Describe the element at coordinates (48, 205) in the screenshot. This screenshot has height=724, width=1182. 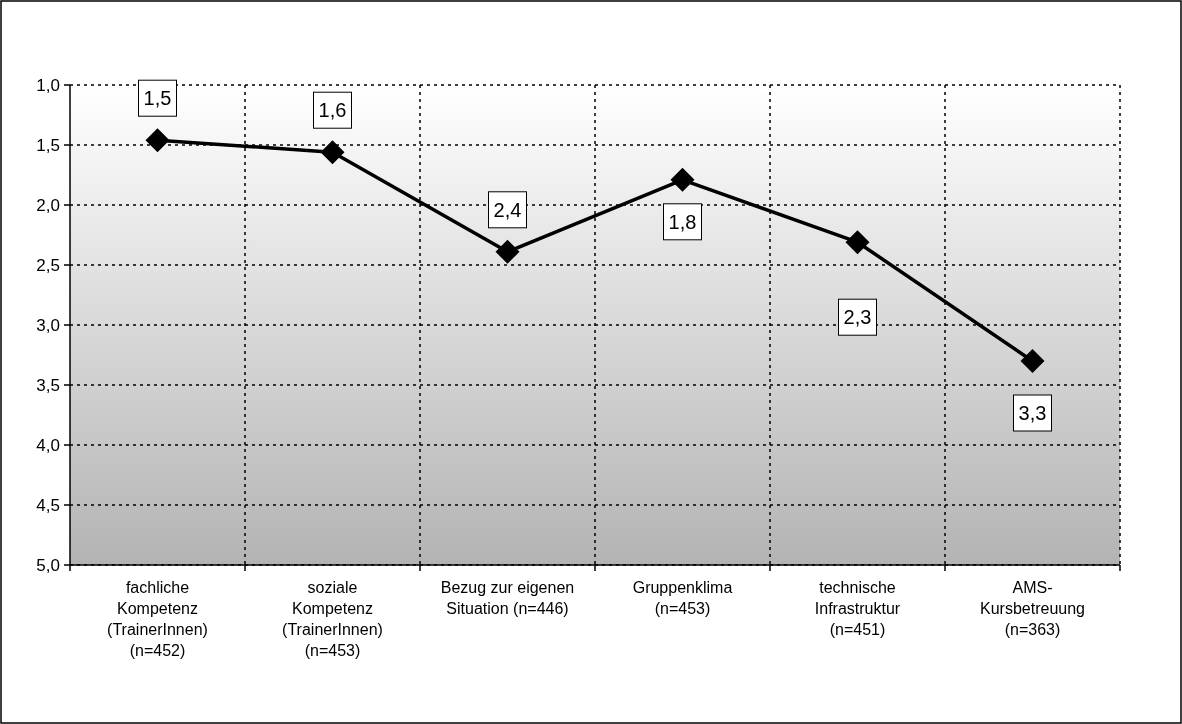
I see `y-tick-label: 2,0` at that location.